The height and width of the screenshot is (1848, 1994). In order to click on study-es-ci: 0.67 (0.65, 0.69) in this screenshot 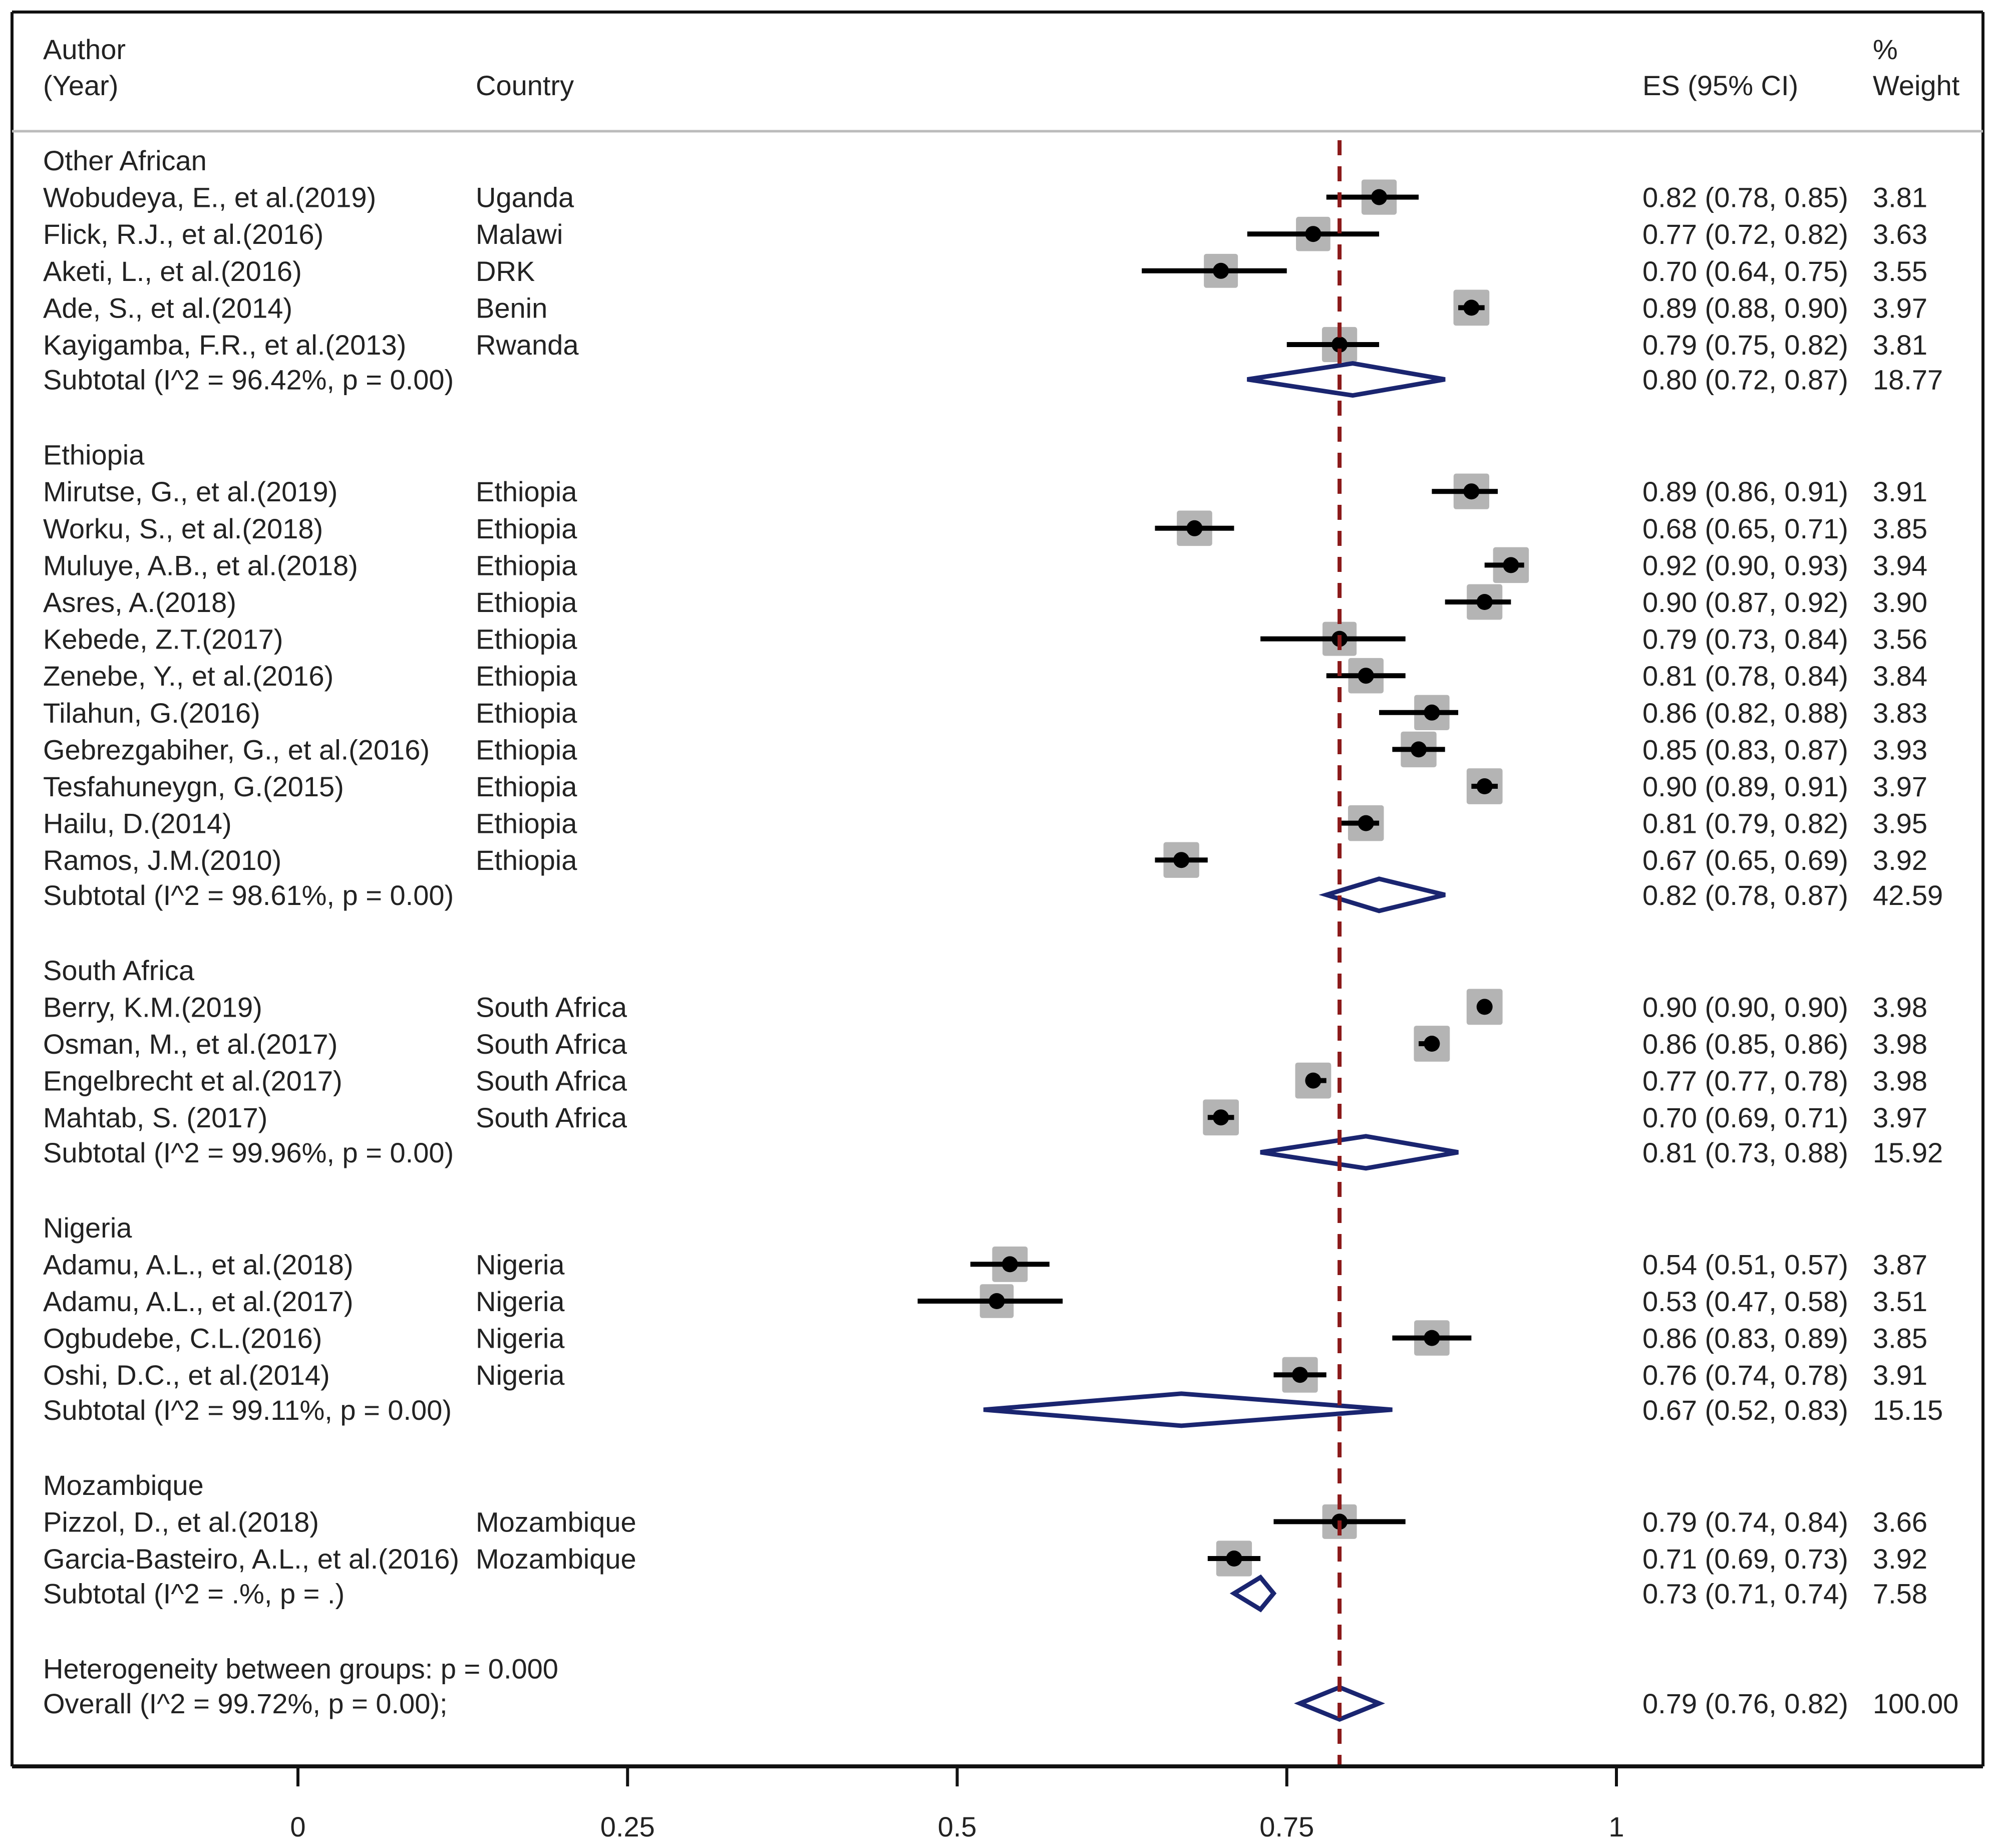, I will do `click(1745, 860)`.